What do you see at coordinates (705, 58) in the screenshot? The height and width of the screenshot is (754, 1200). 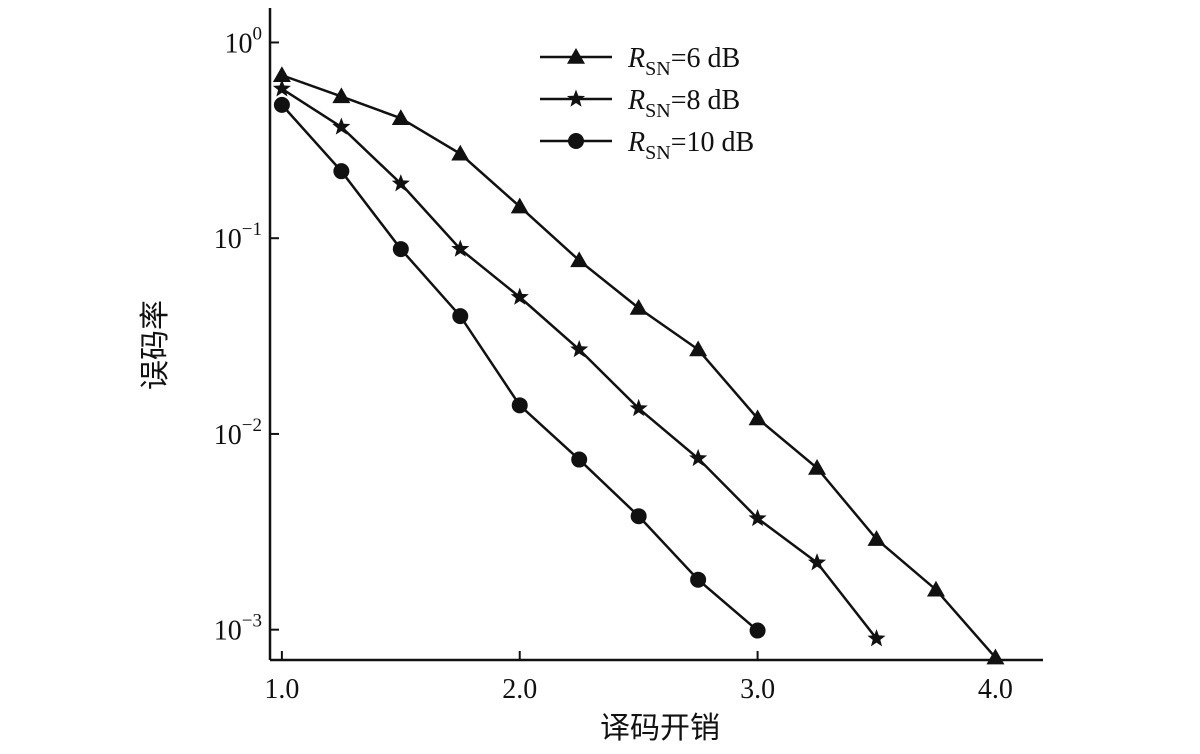 I see `legend-label-value: =6 dB` at bounding box center [705, 58].